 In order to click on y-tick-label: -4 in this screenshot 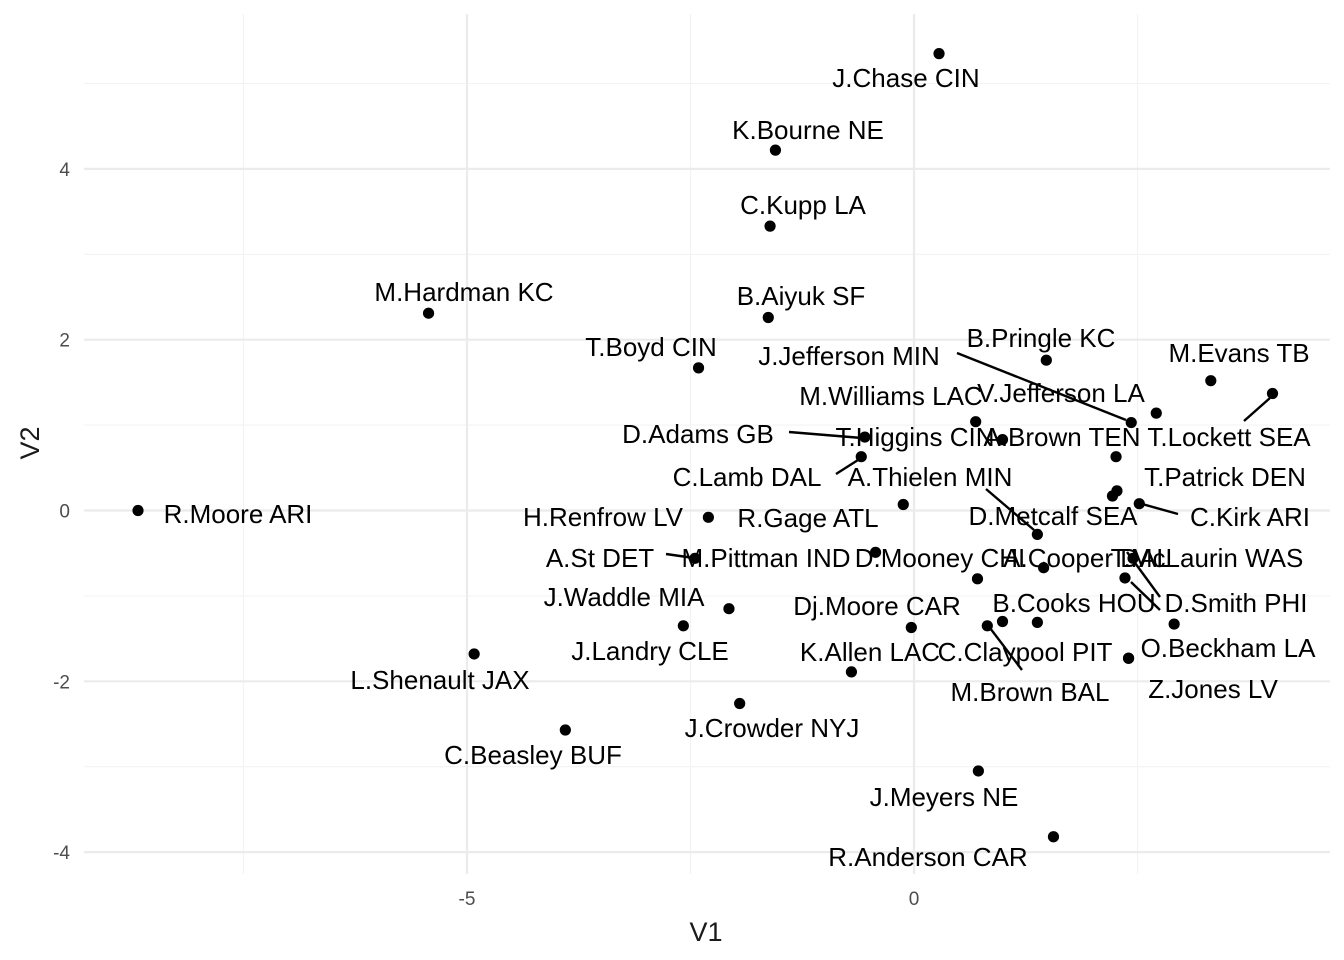, I will do `click(61, 853)`.